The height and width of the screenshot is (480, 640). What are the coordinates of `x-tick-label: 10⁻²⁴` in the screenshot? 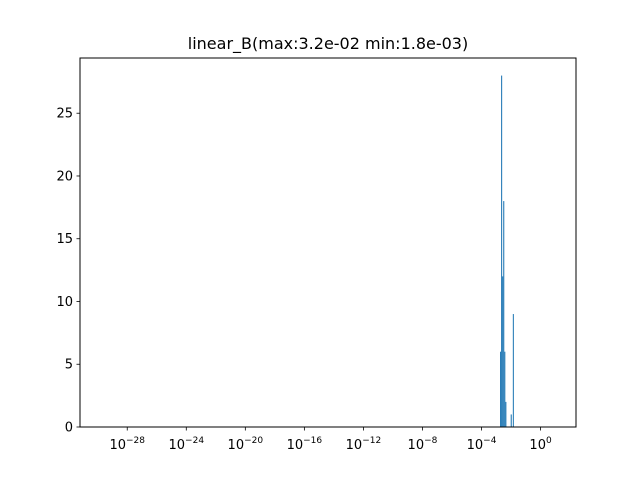 It's located at (187, 444).